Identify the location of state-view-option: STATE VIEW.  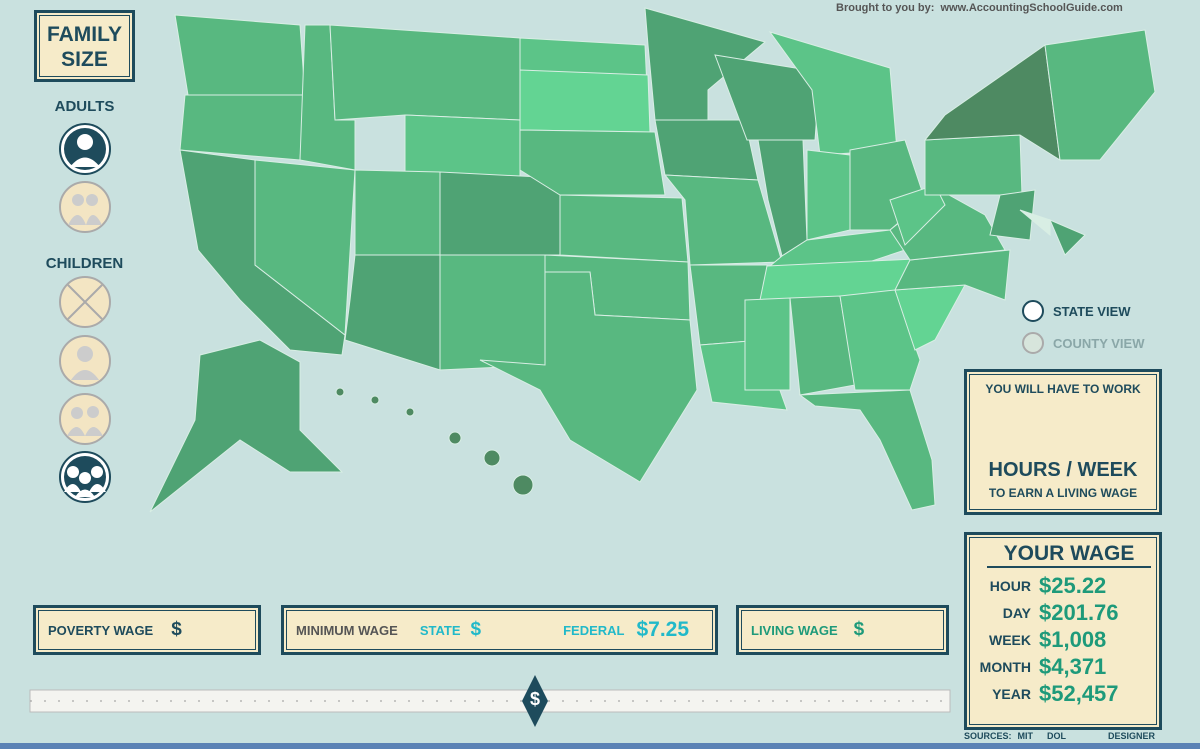
(1083, 311).